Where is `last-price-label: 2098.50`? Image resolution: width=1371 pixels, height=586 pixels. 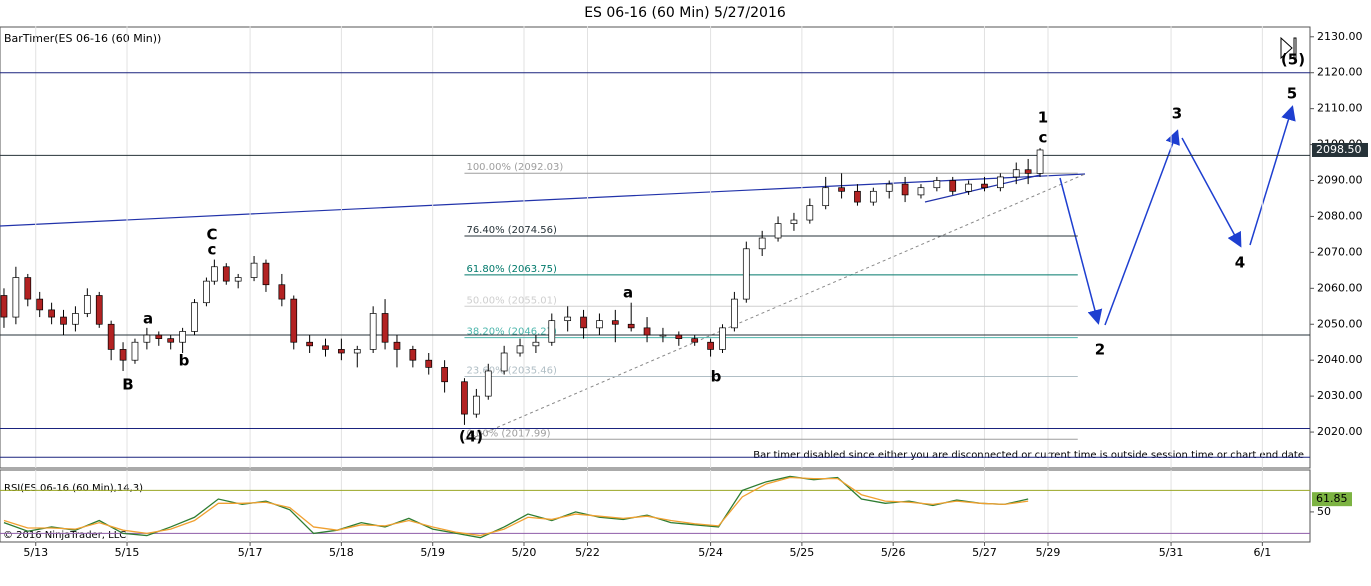
last-price-label: 2098.50 is located at coordinates (1339, 149).